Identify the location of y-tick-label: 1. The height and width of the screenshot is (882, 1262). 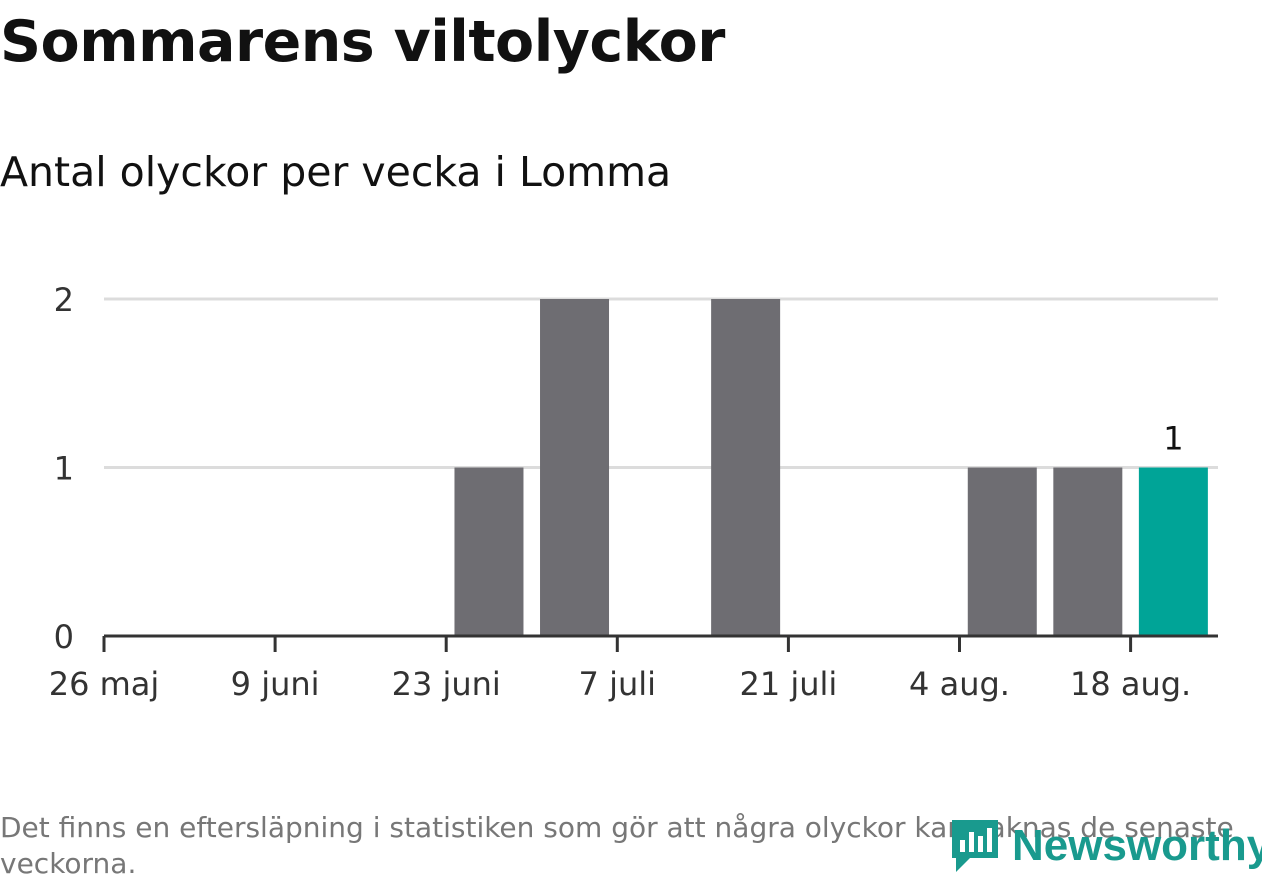
(64, 469).